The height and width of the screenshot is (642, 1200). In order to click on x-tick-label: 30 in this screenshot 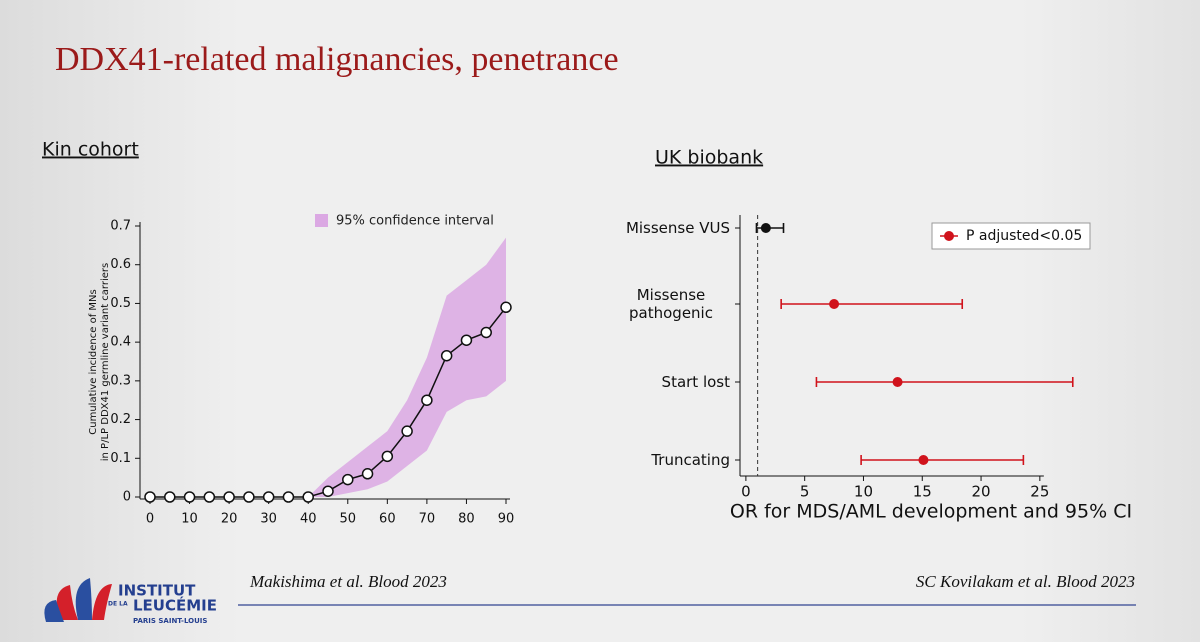, I will do `click(268, 519)`.